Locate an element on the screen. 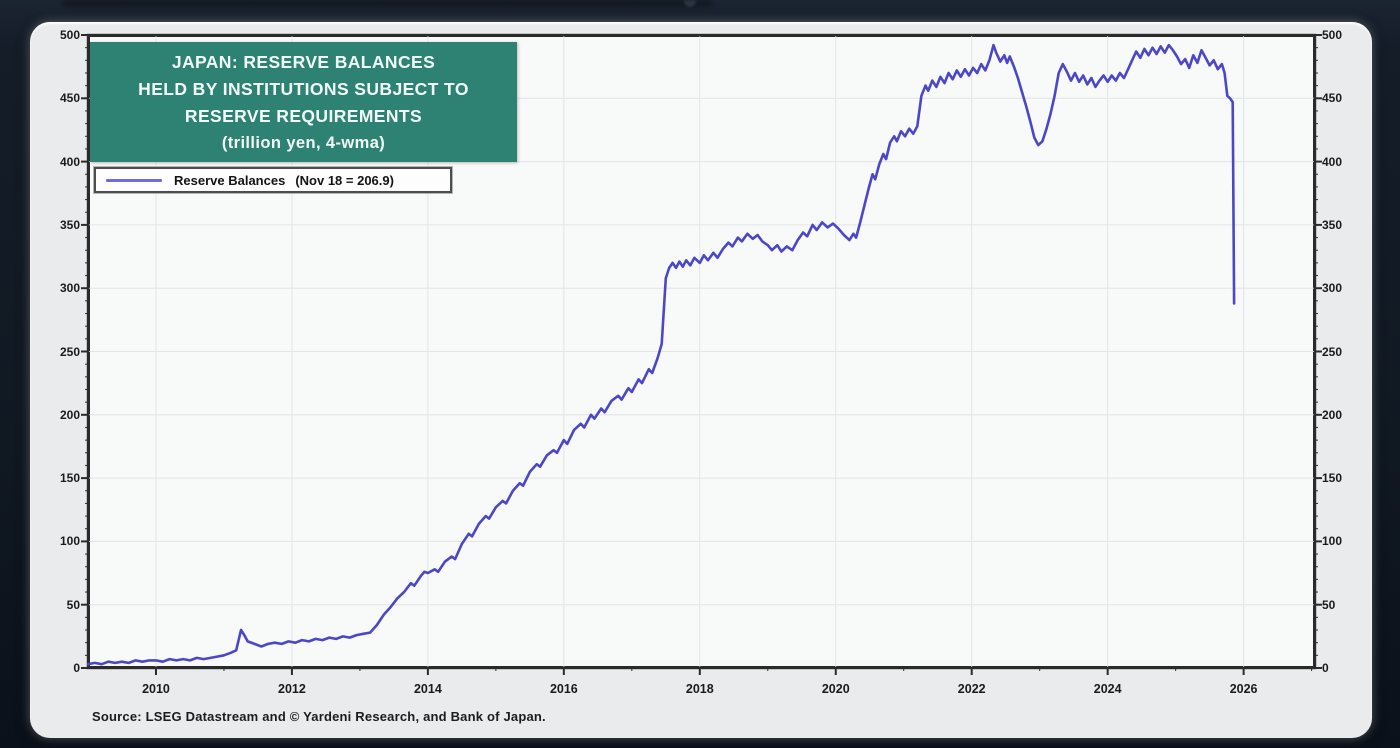  legend-series-label: Reserve Balances is located at coordinates (230, 180).